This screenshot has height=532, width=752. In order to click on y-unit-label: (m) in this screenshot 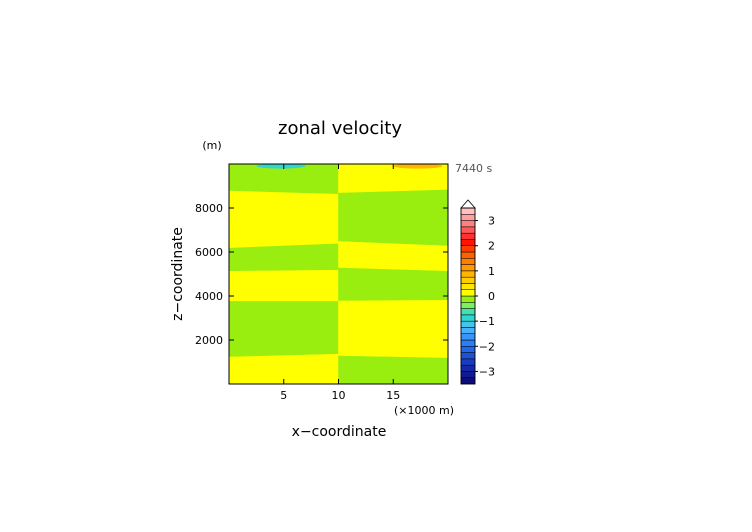, I will do `click(211, 145)`.